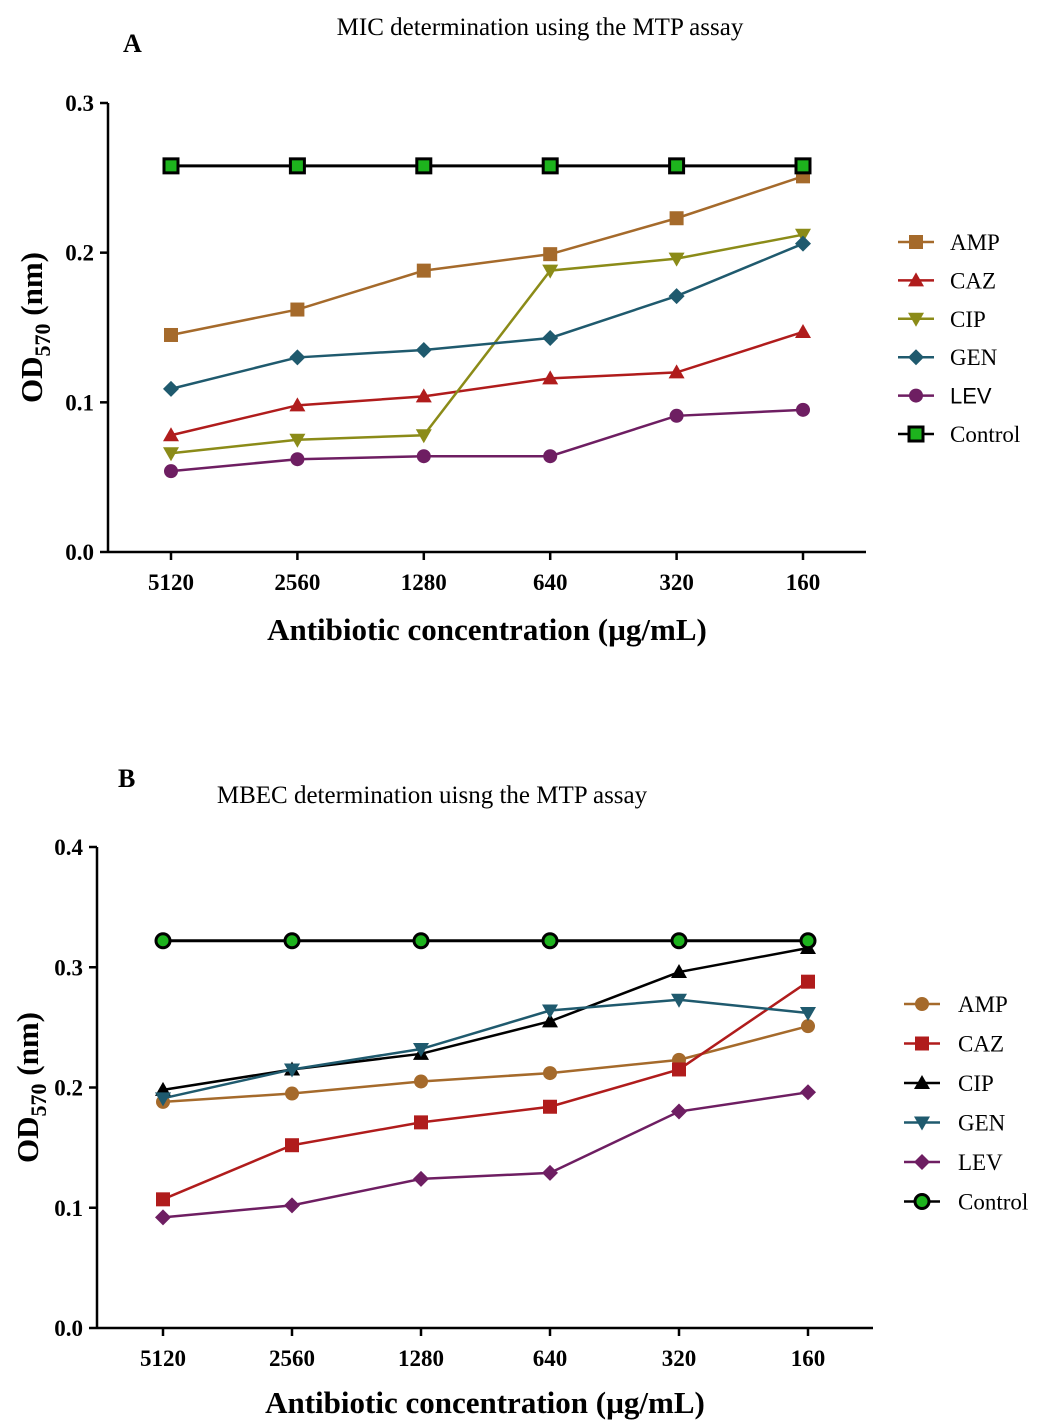  I want to click on legend-label-cip: CIP, so click(976, 1083).